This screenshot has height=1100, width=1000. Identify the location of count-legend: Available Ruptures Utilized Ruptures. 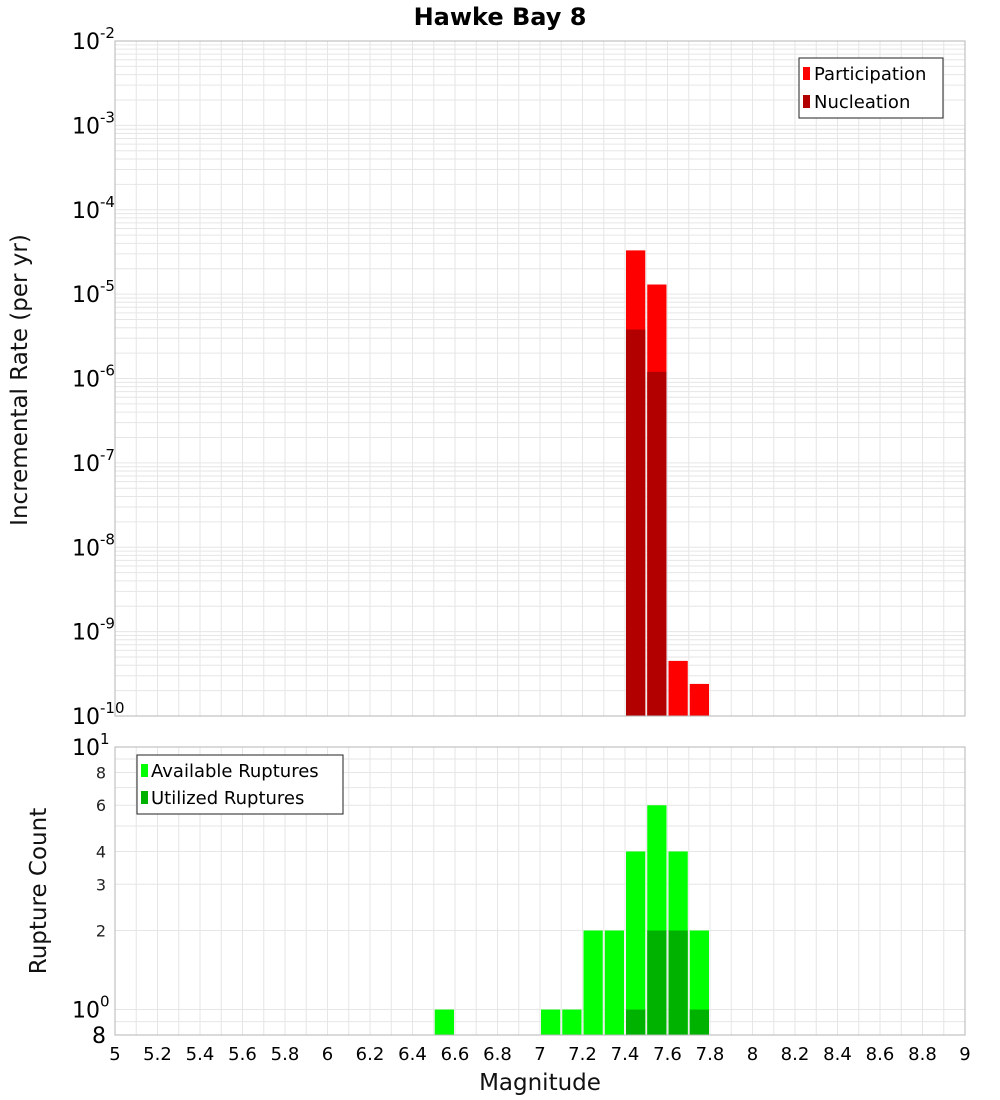
(240, 784).